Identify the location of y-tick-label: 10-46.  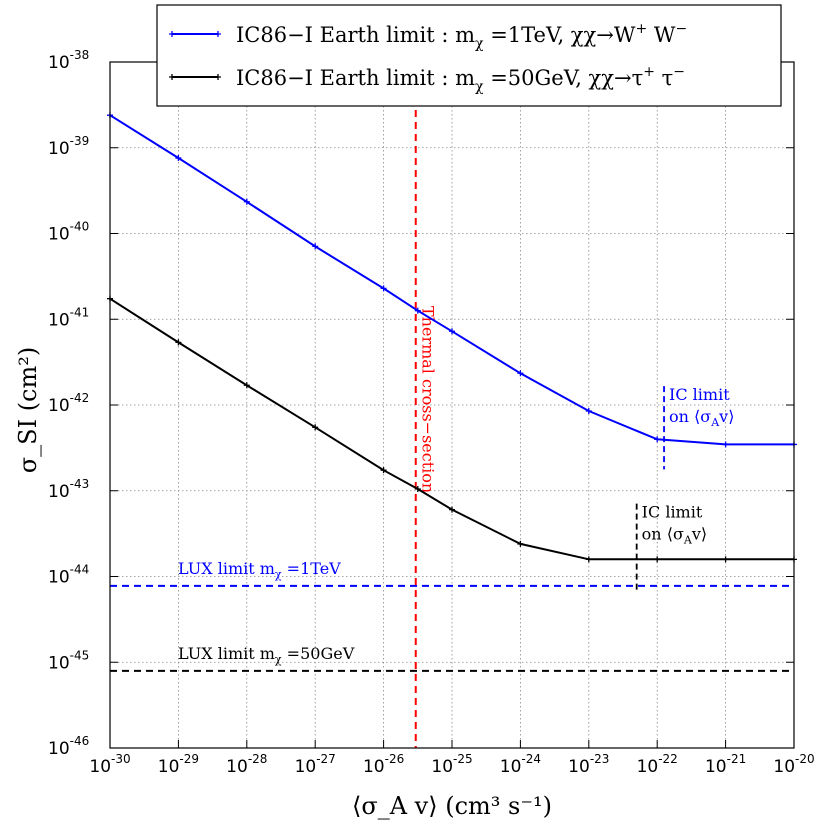
(68, 746).